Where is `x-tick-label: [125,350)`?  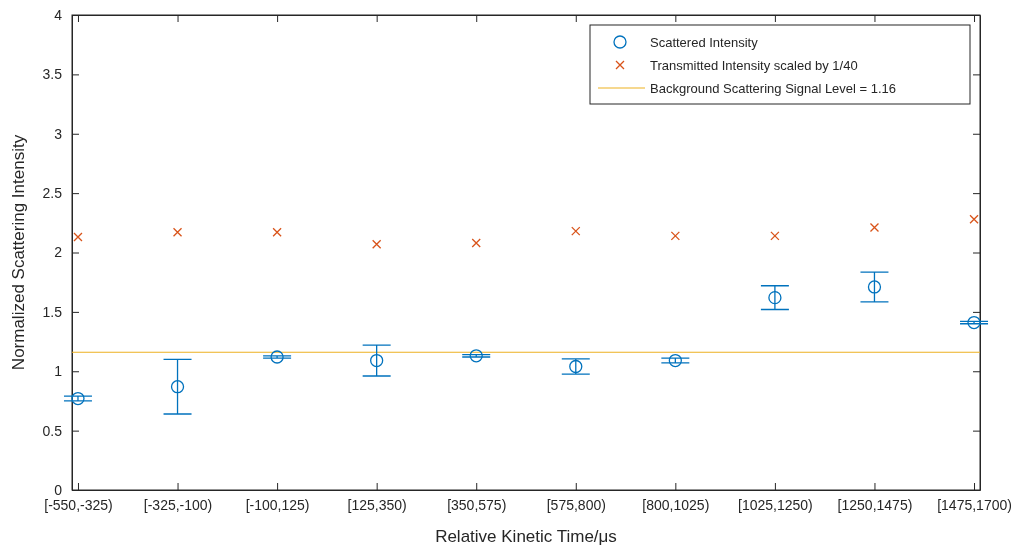 x-tick-label: [125,350) is located at coordinates (377, 504).